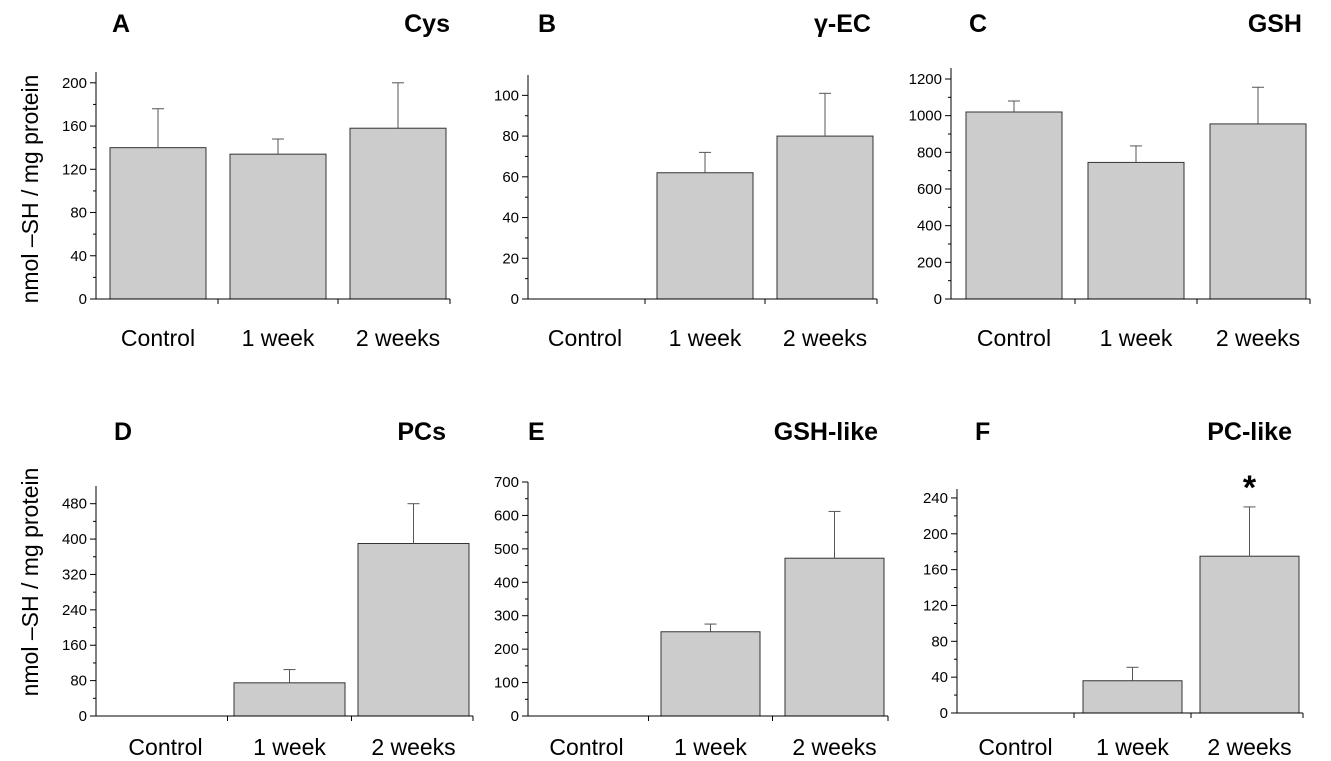 This screenshot has width=1331, height=761. What do you see at coordinates (506, 515) in the screenshot?
I see `y-tick-label-e-6: 600` at bounding box center [506, 515].